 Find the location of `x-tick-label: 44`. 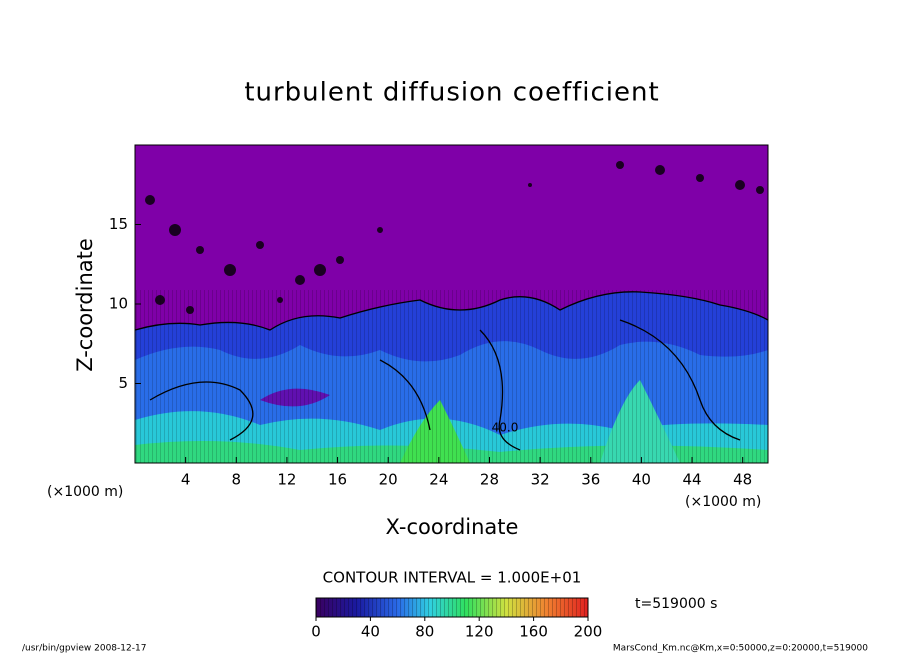

x-tick-label: 44 is located at coordinates (691, 480).